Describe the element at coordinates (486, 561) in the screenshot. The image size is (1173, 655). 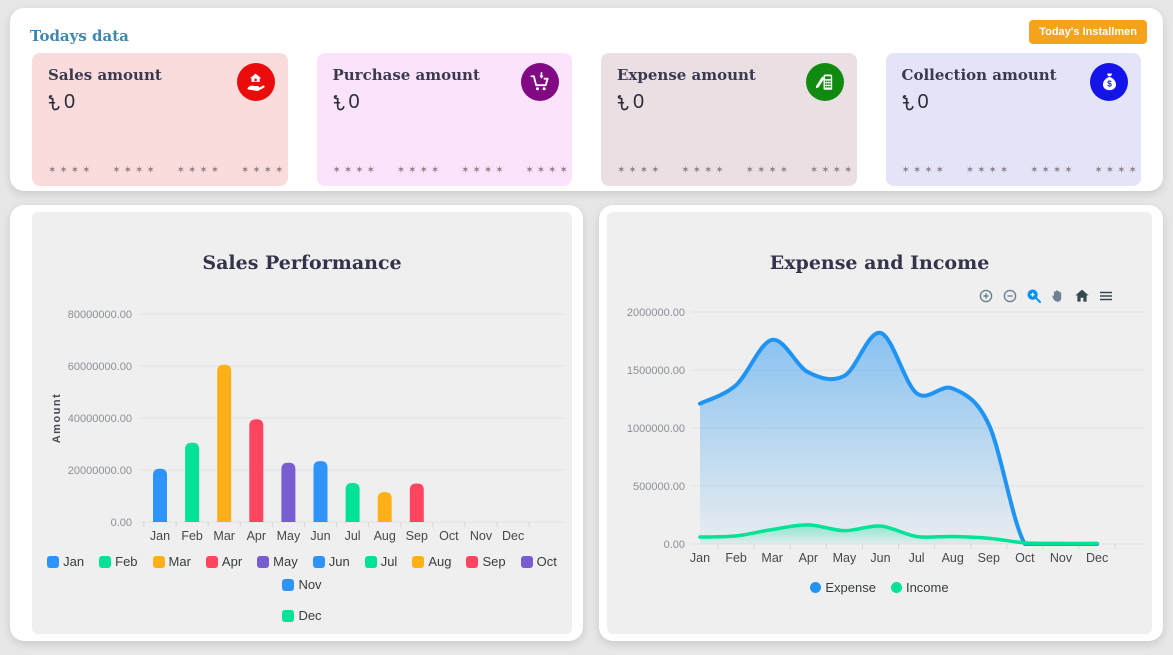
I see `legend-item-sep: Sep` at that location.